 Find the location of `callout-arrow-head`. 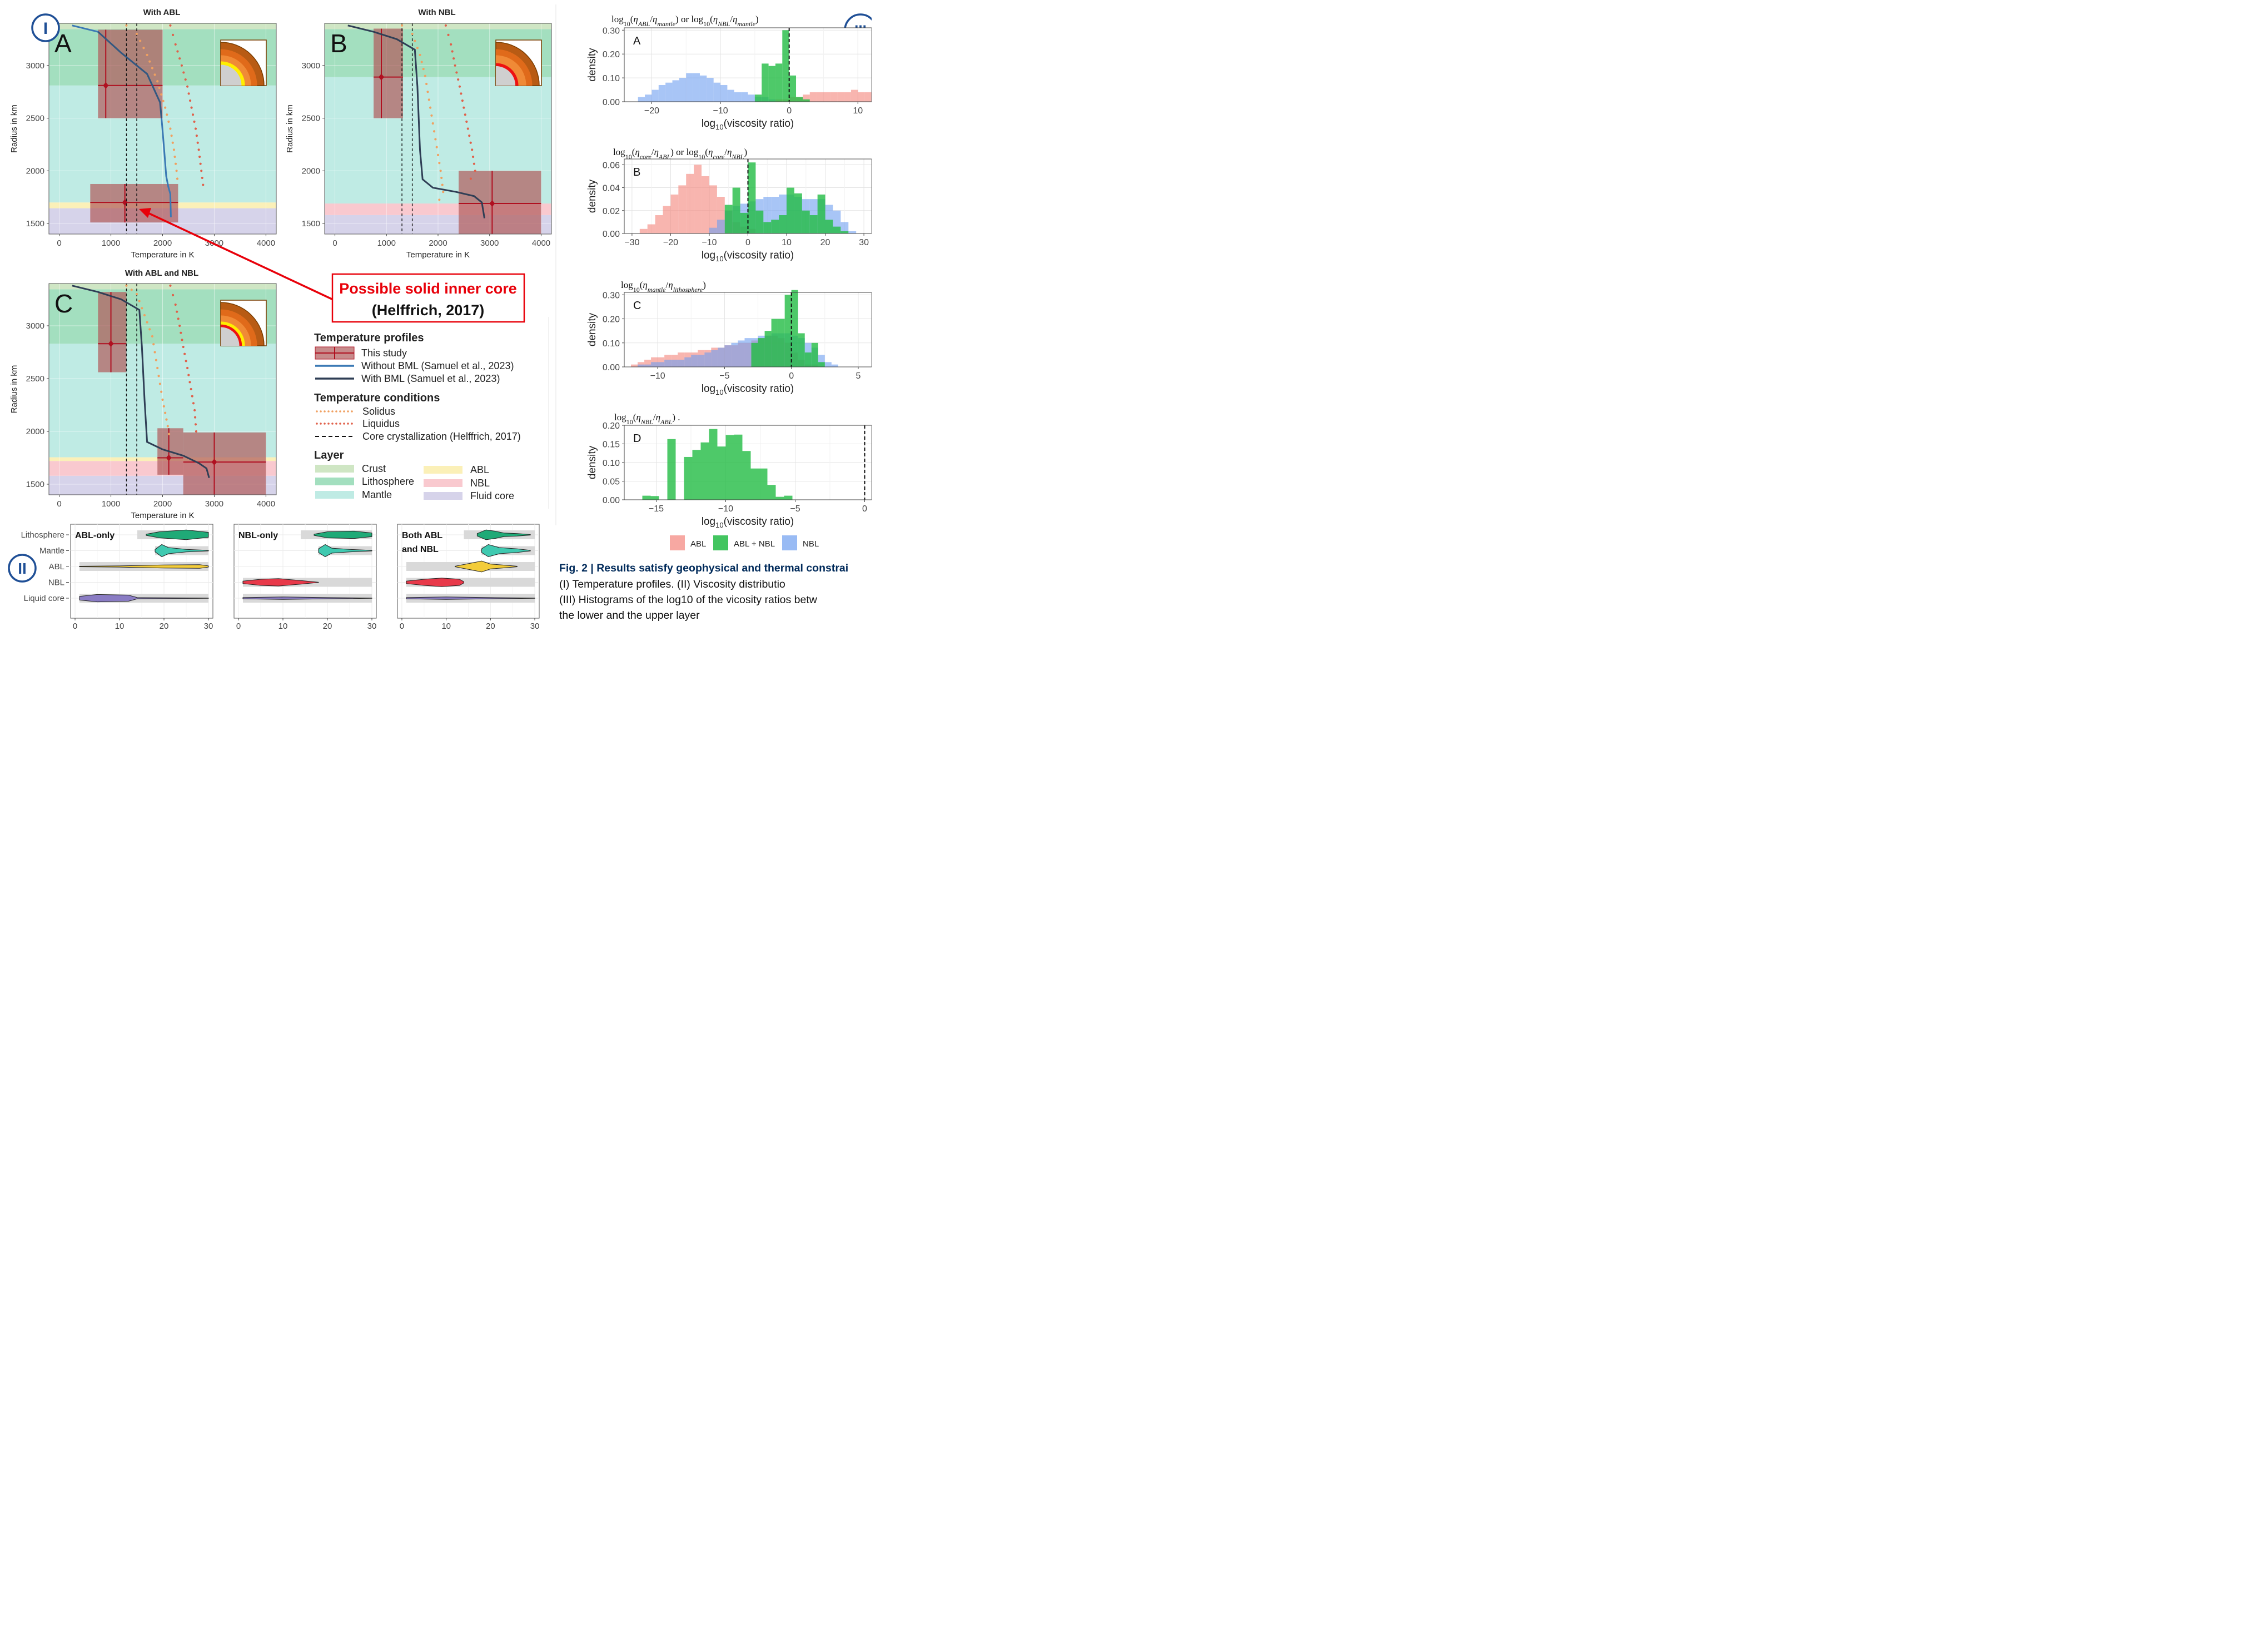

callout-arrow-head is located at coordinates (145, 213).